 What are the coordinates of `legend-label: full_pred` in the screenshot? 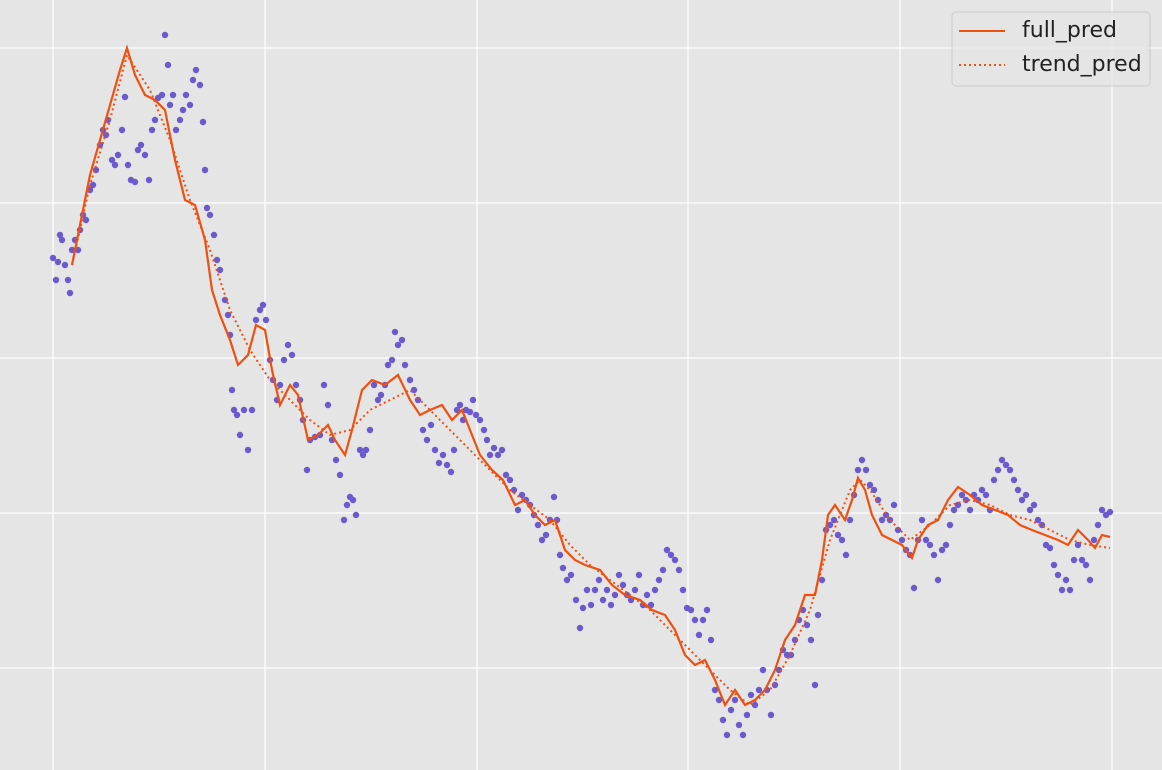 It's located at (1069, 30).